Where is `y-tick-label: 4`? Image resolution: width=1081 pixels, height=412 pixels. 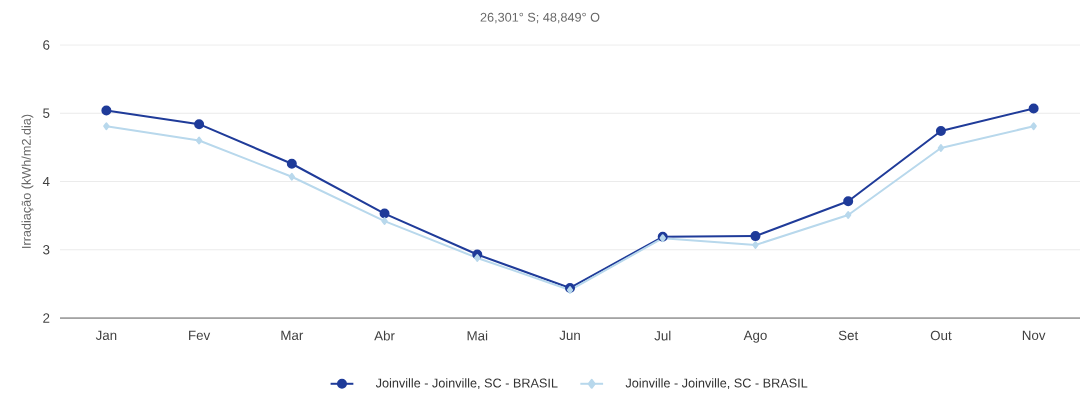 y-tick-label: 4 is located at coordinates (46, 181).